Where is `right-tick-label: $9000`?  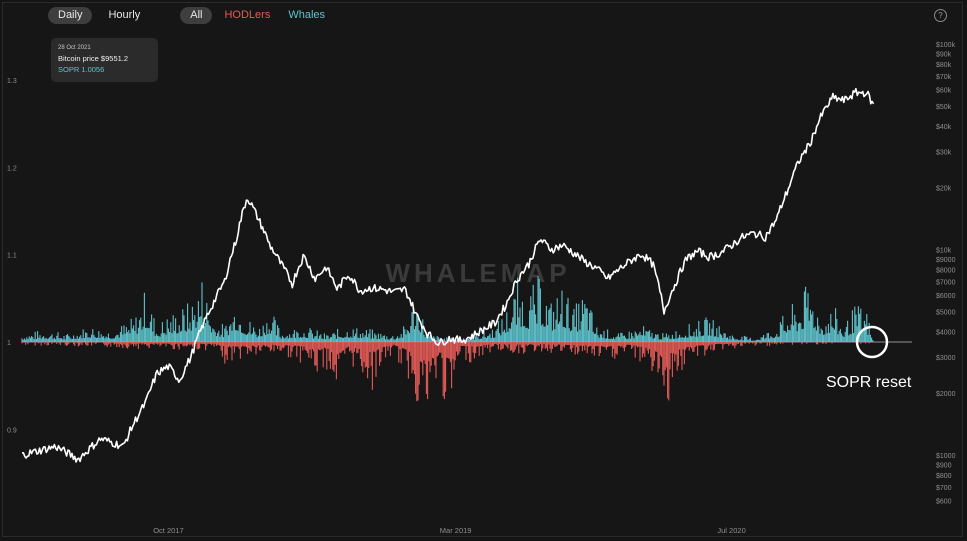 right-tick-label: $9000 is located at coordinates (946, 260).